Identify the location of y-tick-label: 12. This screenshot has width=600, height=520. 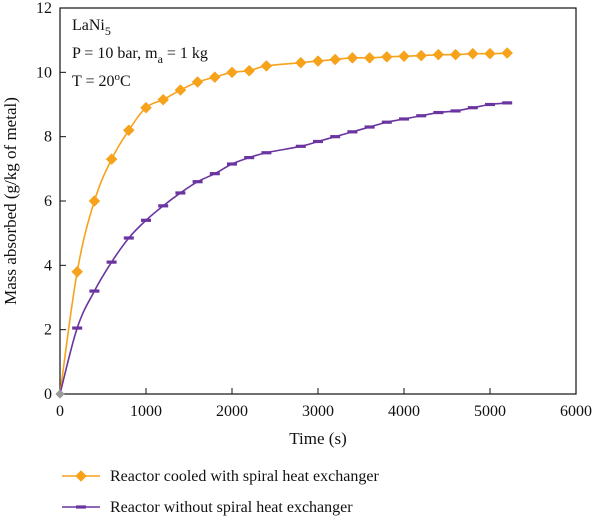
(44, 8).